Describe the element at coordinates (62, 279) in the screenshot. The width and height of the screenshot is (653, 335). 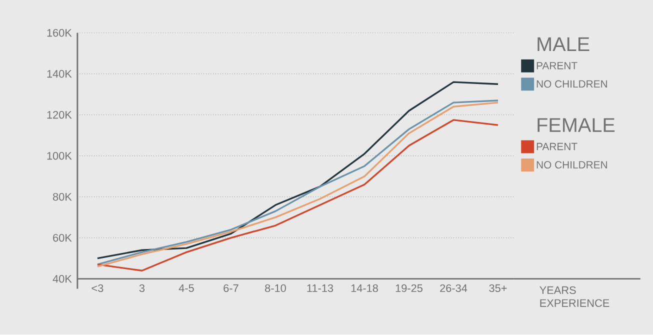
I see `y-tick-label: 40K` at that location.